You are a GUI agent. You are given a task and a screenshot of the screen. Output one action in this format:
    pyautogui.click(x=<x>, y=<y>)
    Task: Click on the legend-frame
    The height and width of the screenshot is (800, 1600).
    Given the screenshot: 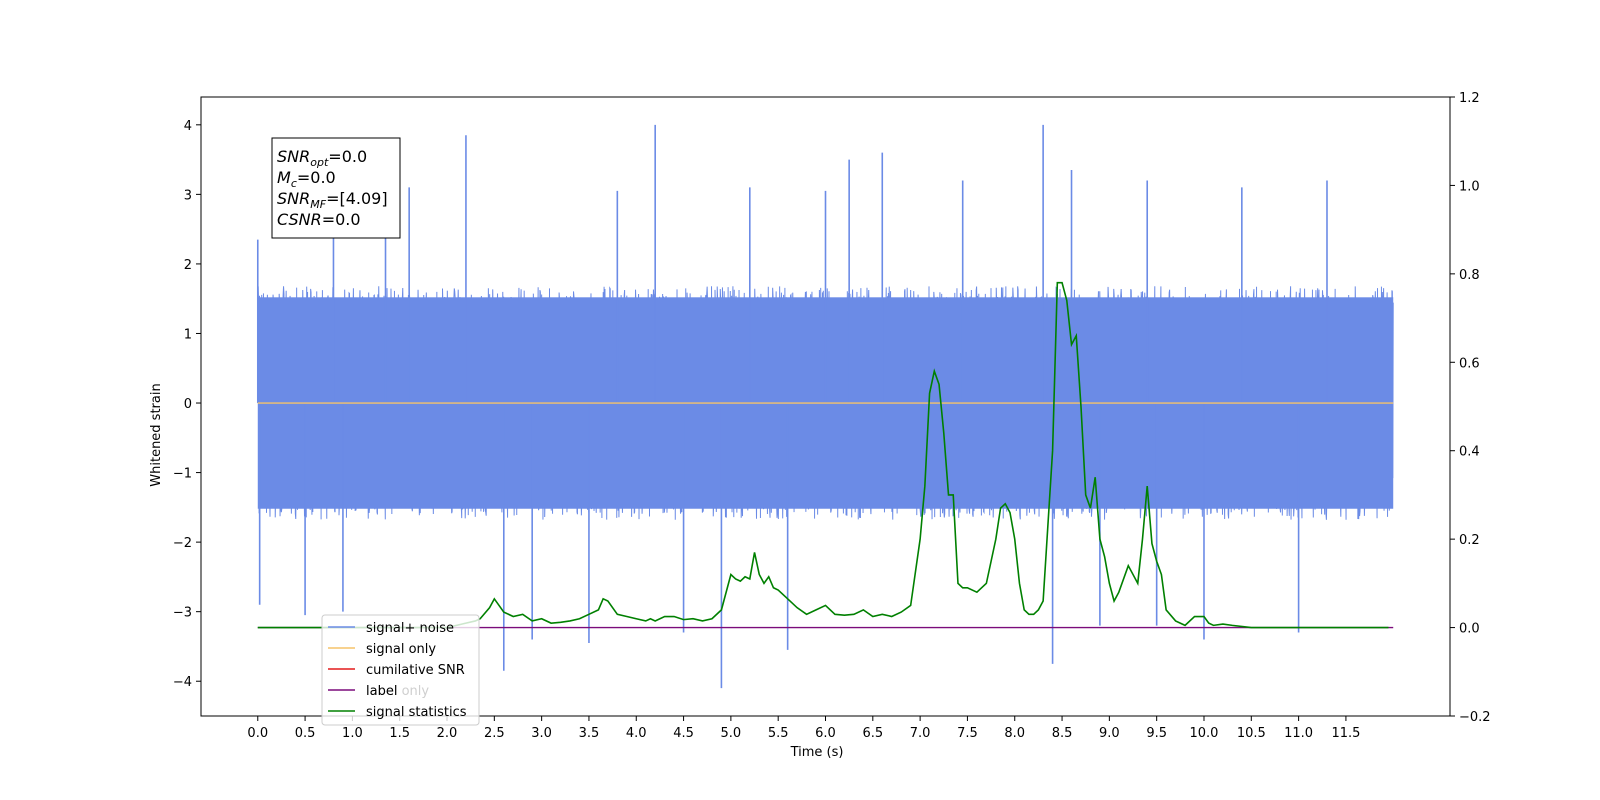 What is the action you would take?
    pyautogui.click(x=400, y=670)
    